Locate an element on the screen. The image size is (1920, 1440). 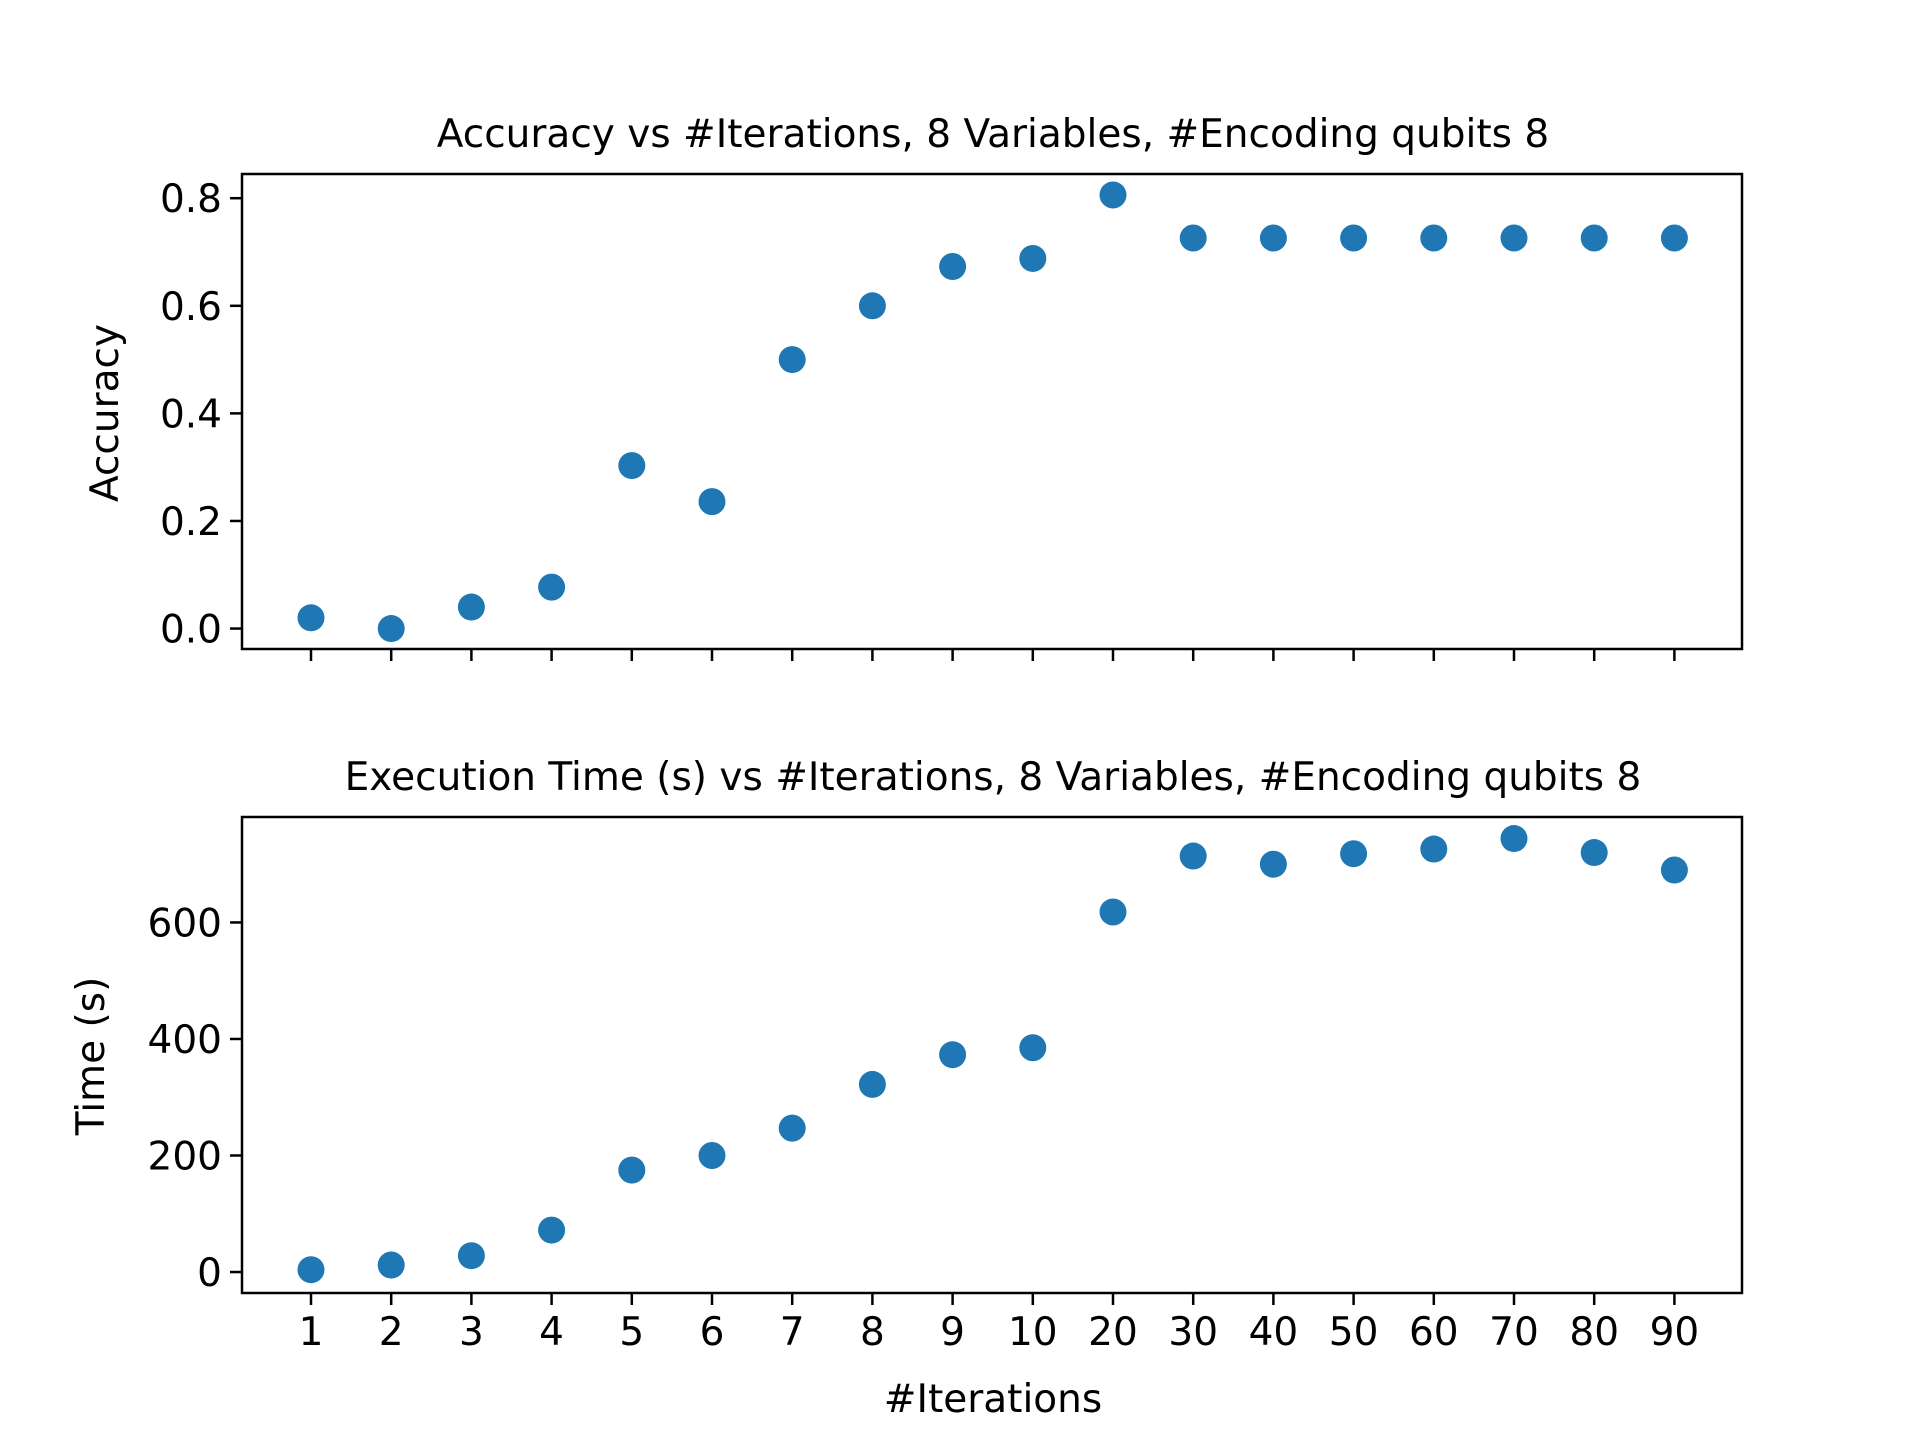
time-x-tick-label: 1 is located at coordinates (311, 1332).